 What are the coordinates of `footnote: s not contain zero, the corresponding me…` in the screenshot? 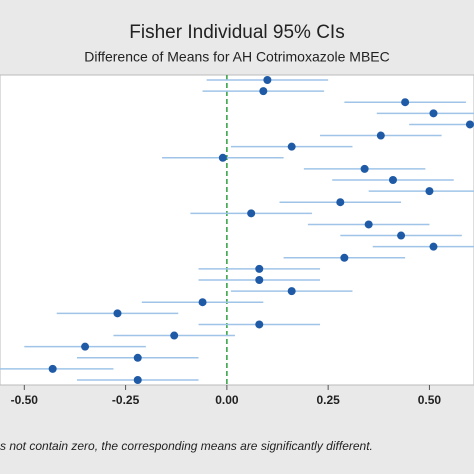 It's located at (186, 446).